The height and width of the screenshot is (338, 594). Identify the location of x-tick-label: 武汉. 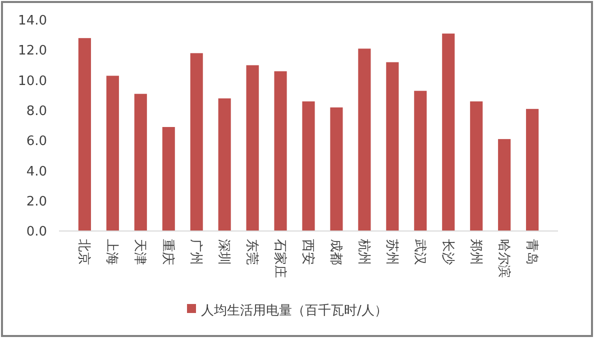
(419, 252).